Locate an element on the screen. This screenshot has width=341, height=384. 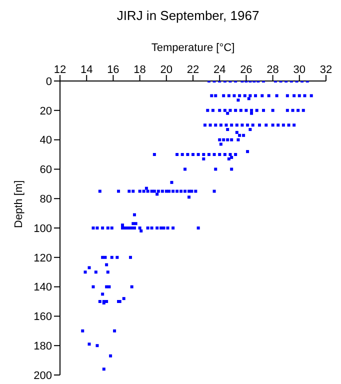
x-tick-label: 22 is located at coordinates (193, 70).